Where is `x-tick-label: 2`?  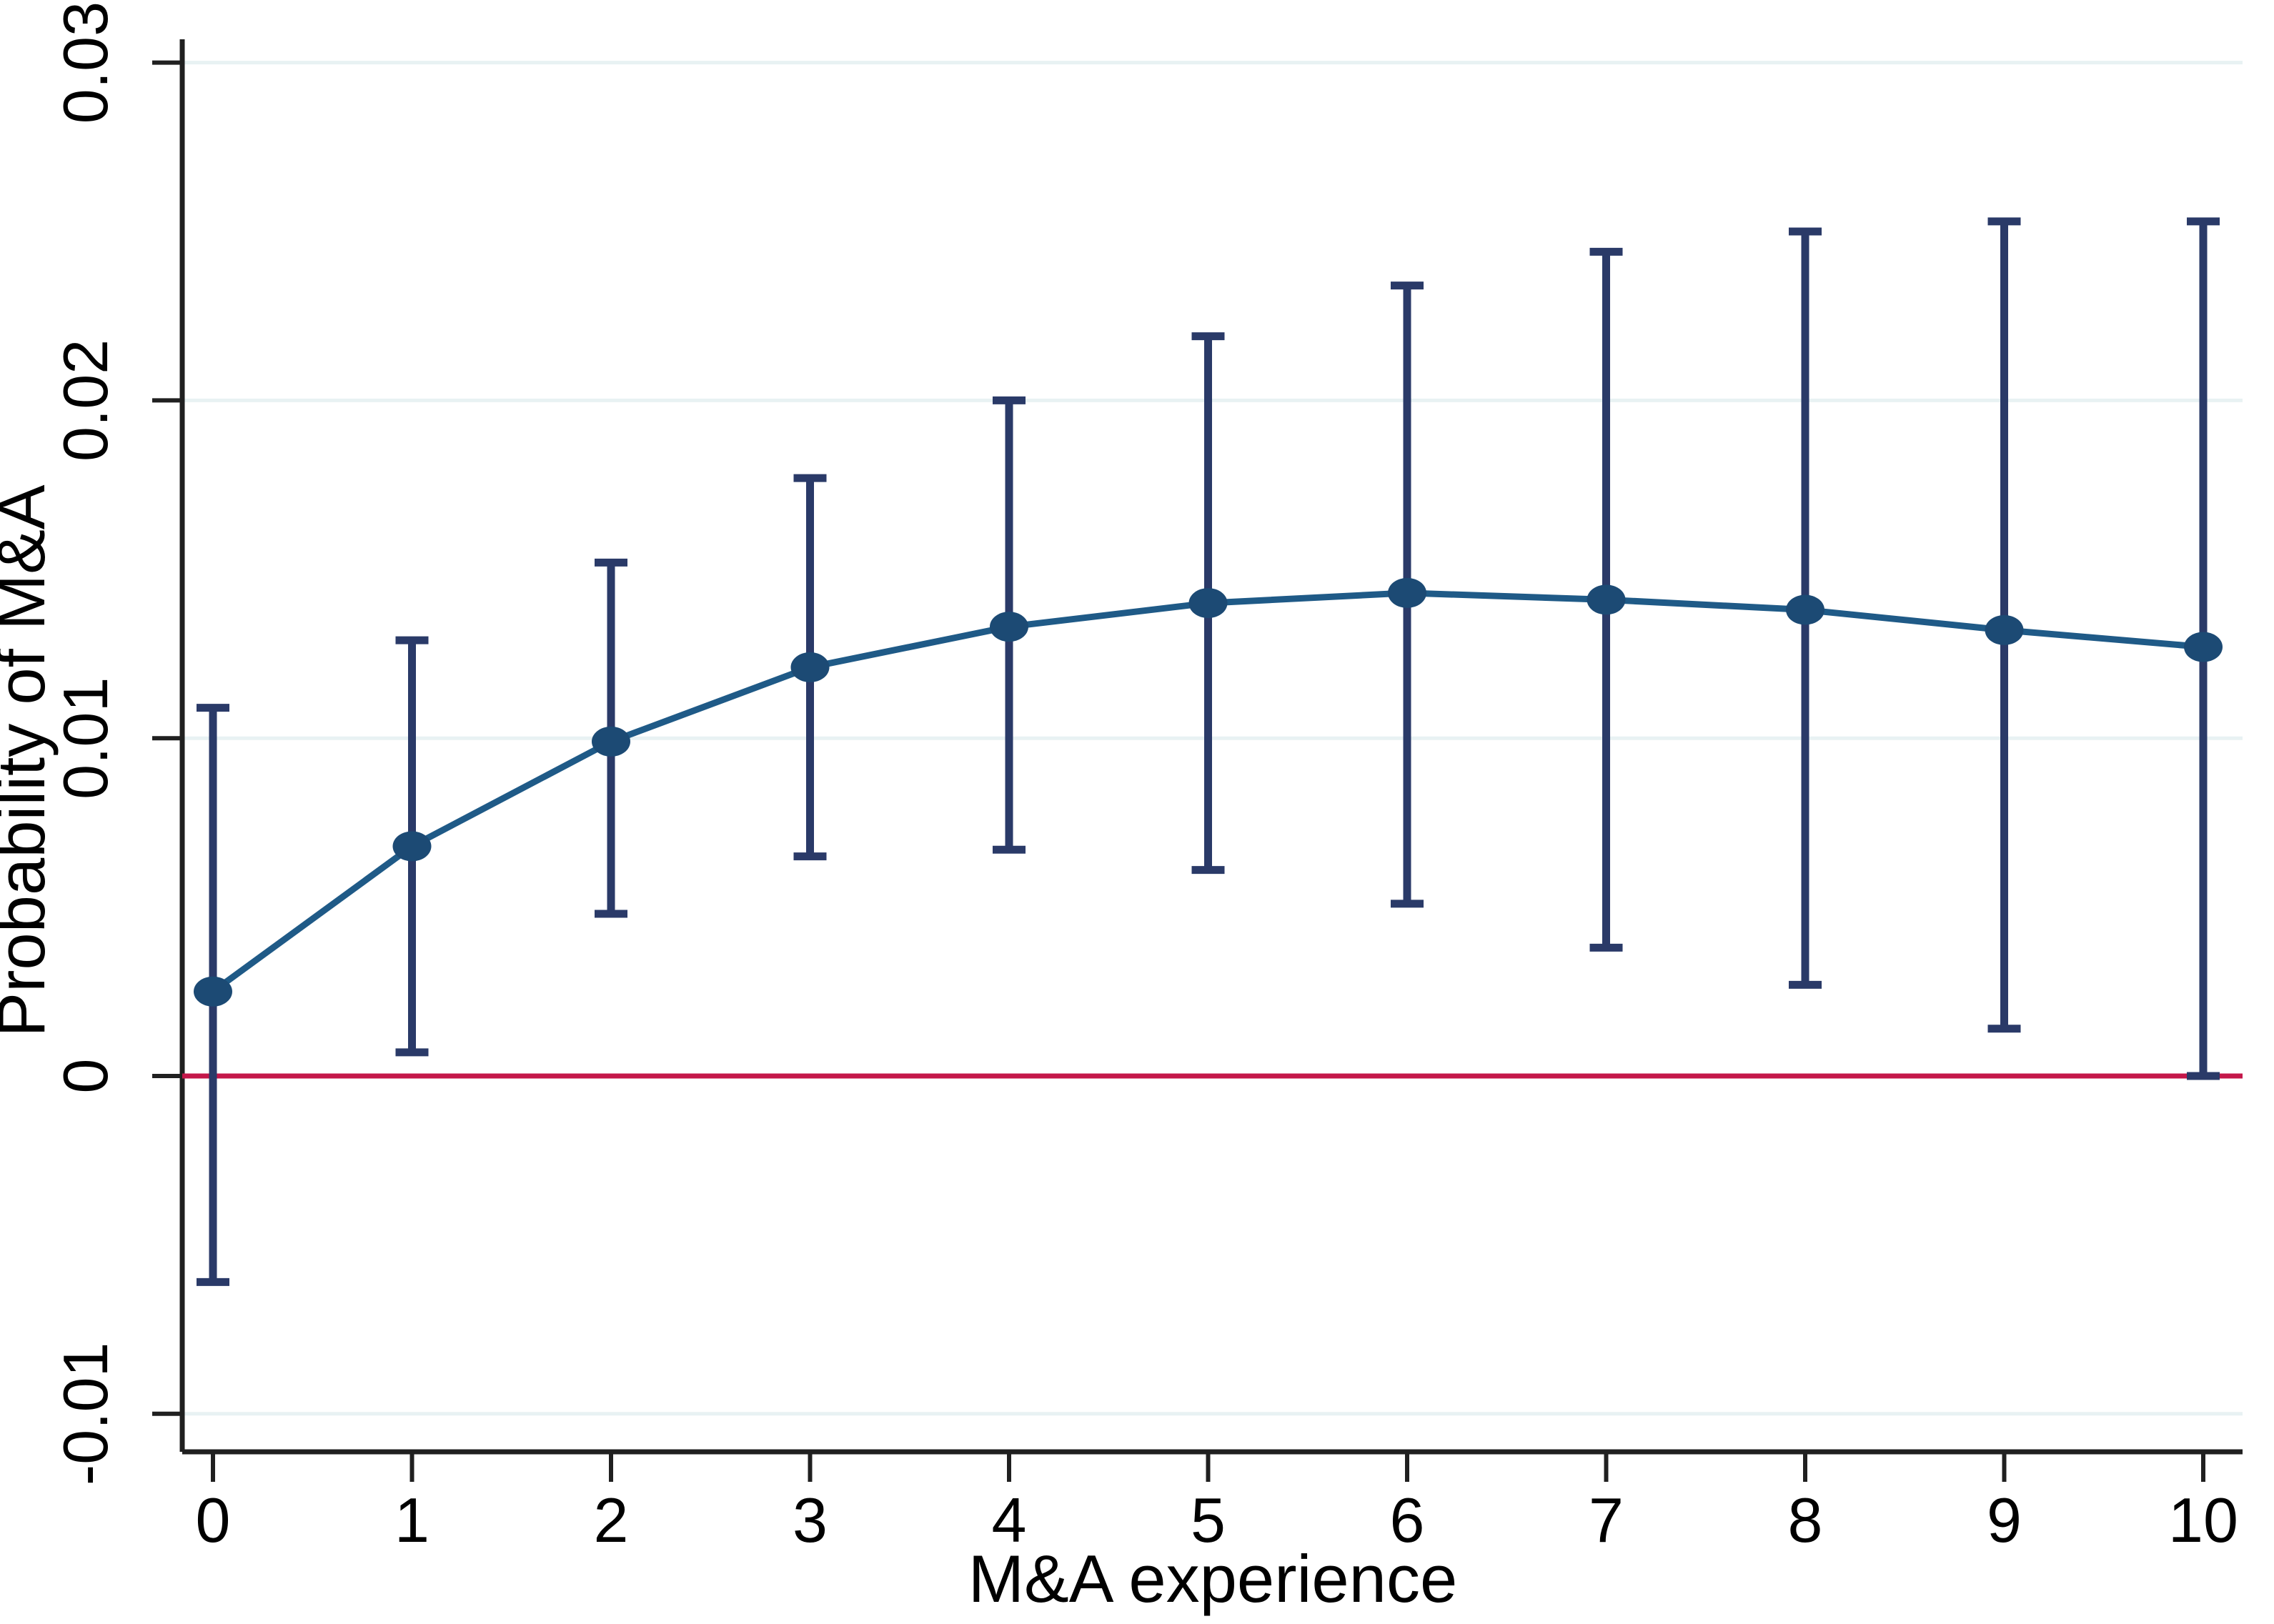 x-tick-label: 2 is located at coordinates (611, 1520).